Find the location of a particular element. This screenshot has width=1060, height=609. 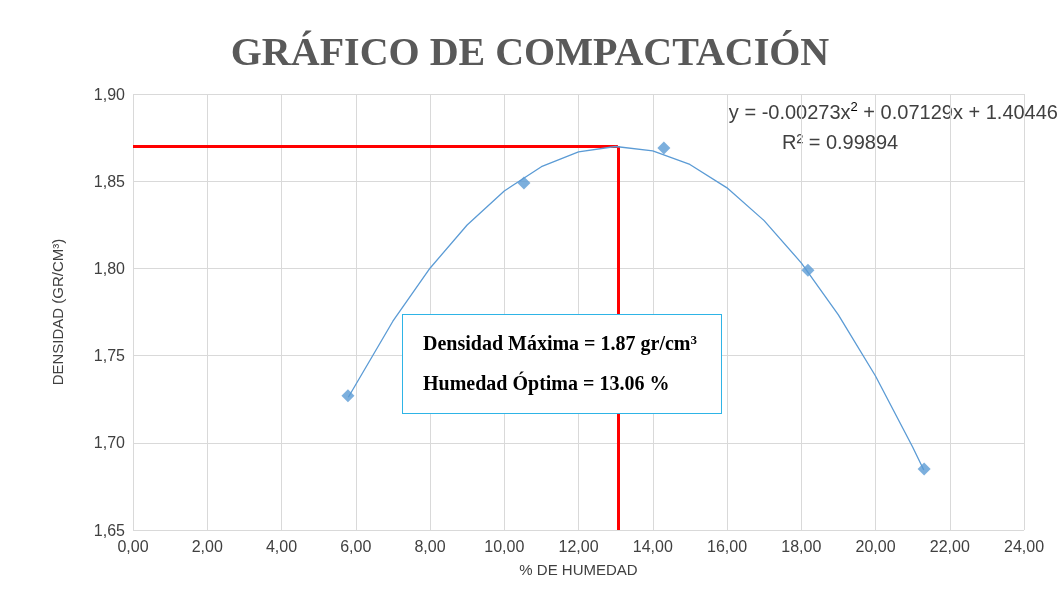

x-tick-label: 6,00 is located at coordinates (356, 546).